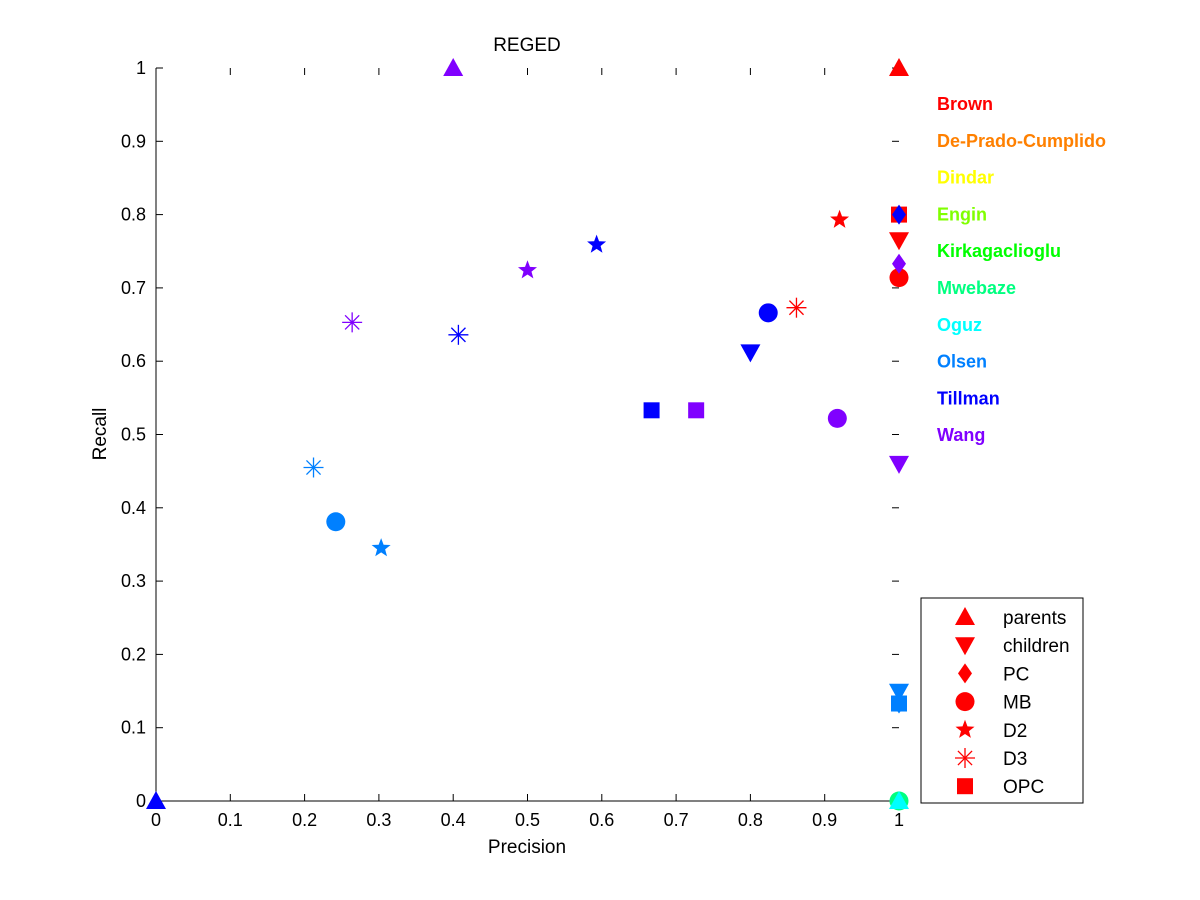 This screenshot has height=900, width=1200. Describe the element at coordinates (837, 418) in the screenshot. I see `point-wang-circle` at that location.